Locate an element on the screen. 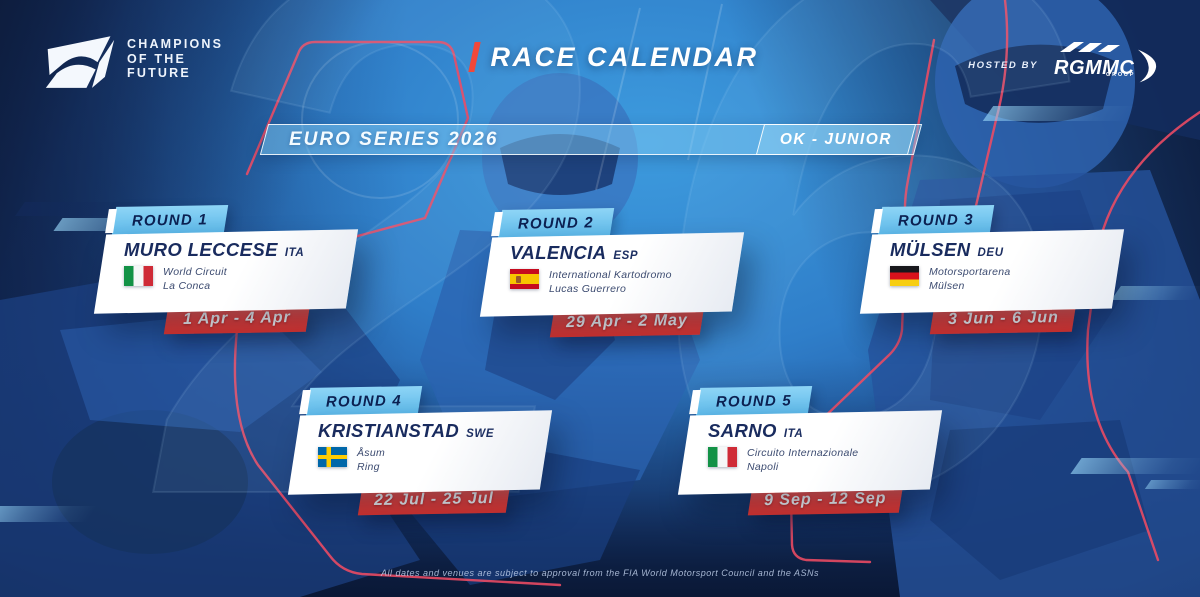  venue-line-1: Åsum is located at coordinates (371, 452).